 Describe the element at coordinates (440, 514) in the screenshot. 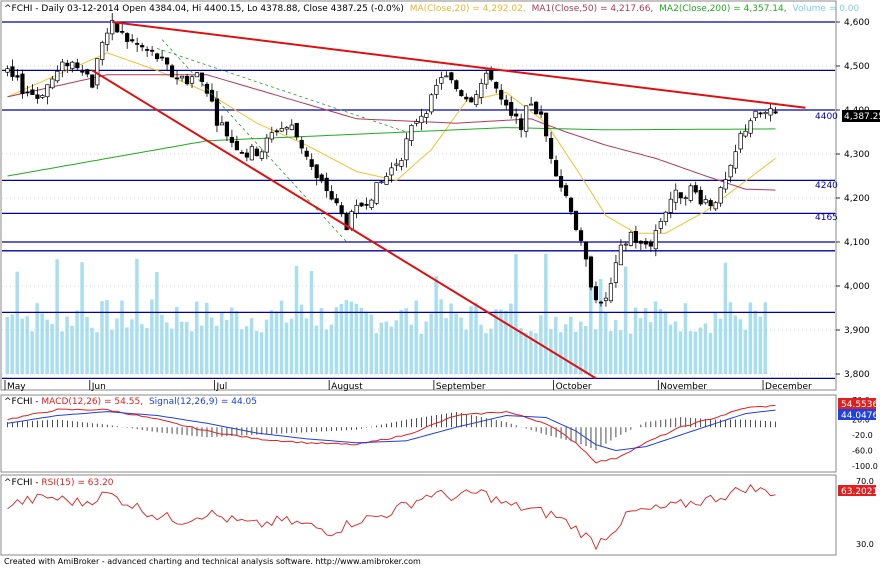

I see `rsi-plot: 70.0 30.0` at that location.